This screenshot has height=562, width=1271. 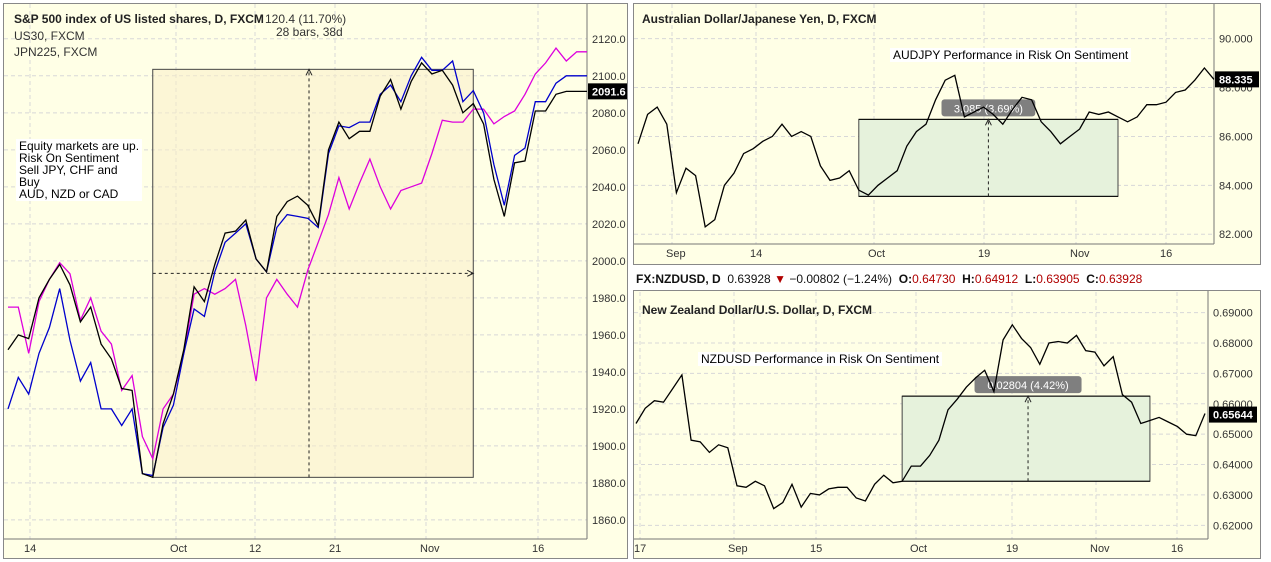 What do you see at coordinates (609, 188) in the screenshot?
I see `y-tick-label: 2040.0` at bounding box center [609, 188].